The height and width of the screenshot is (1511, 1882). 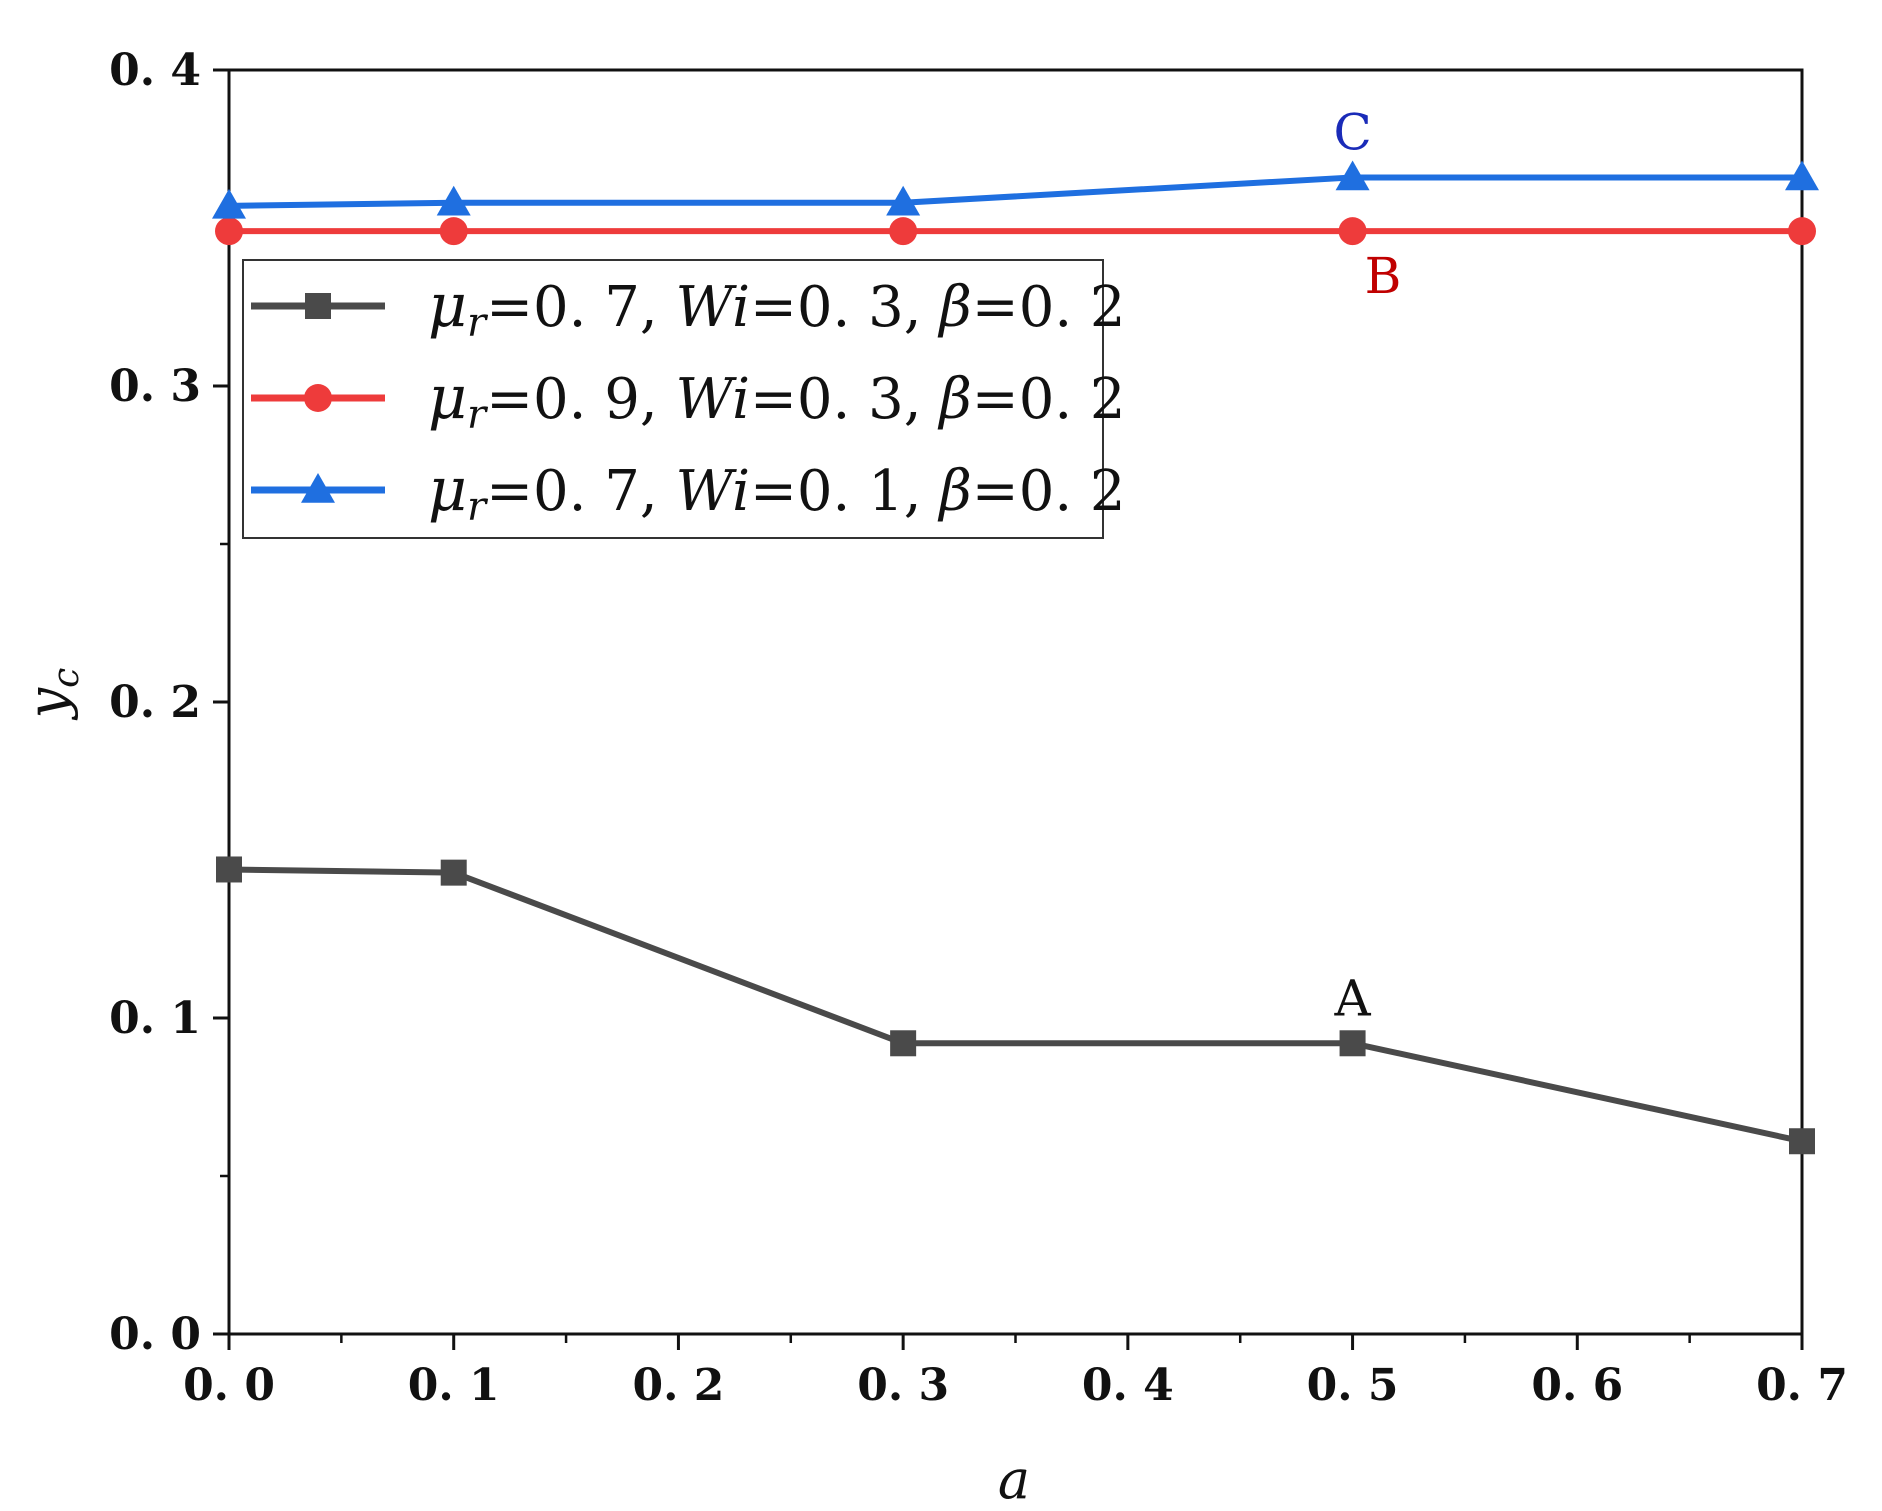 I want to click on legend-entry-1: μr=0. 7, Wi=0. 3, β=0. 2, so click(x=688, y=308).